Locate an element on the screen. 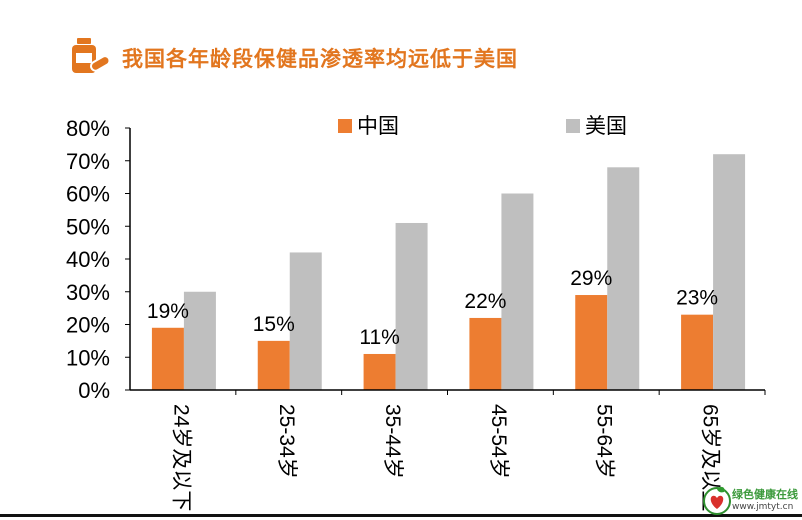 This screenshot has width=802, height=520. legend: 中国 美国 is located at coordinates (482, 126).